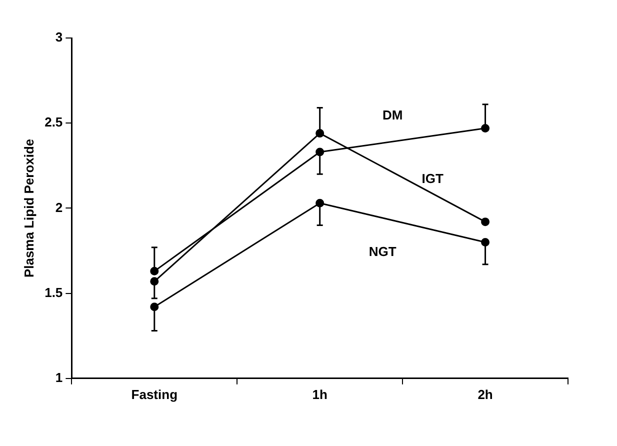 This screenshot has height=446, width=617. I want to click on y-tick-label: 3, so click(59, 37).